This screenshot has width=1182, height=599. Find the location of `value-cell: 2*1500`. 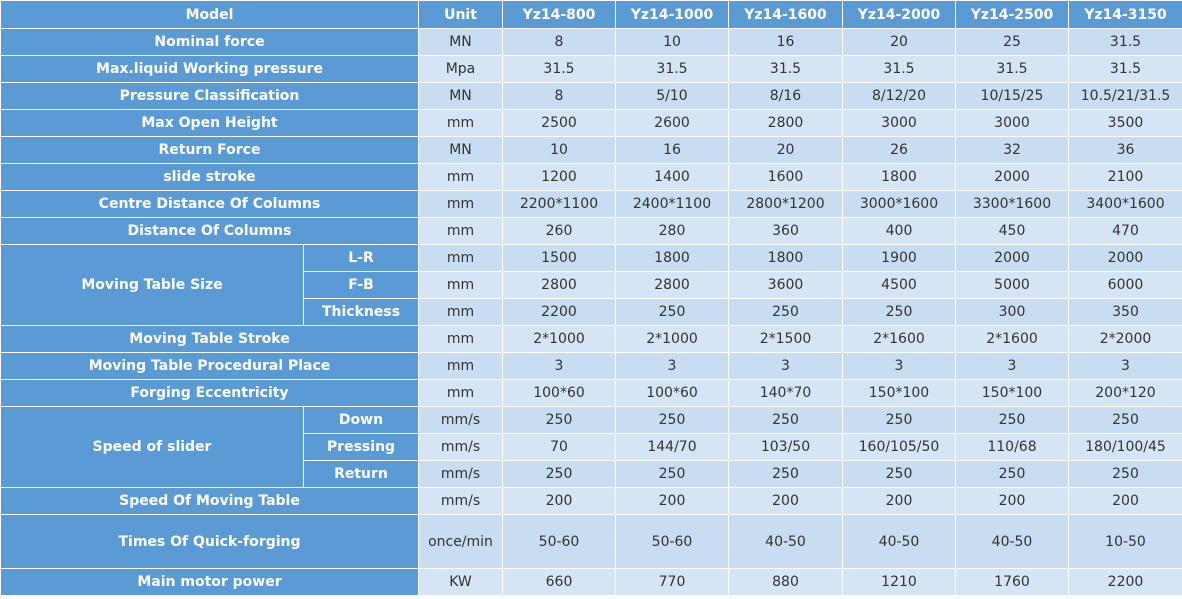

value-cell: 2*1500 is located at coordinates (785, 339).